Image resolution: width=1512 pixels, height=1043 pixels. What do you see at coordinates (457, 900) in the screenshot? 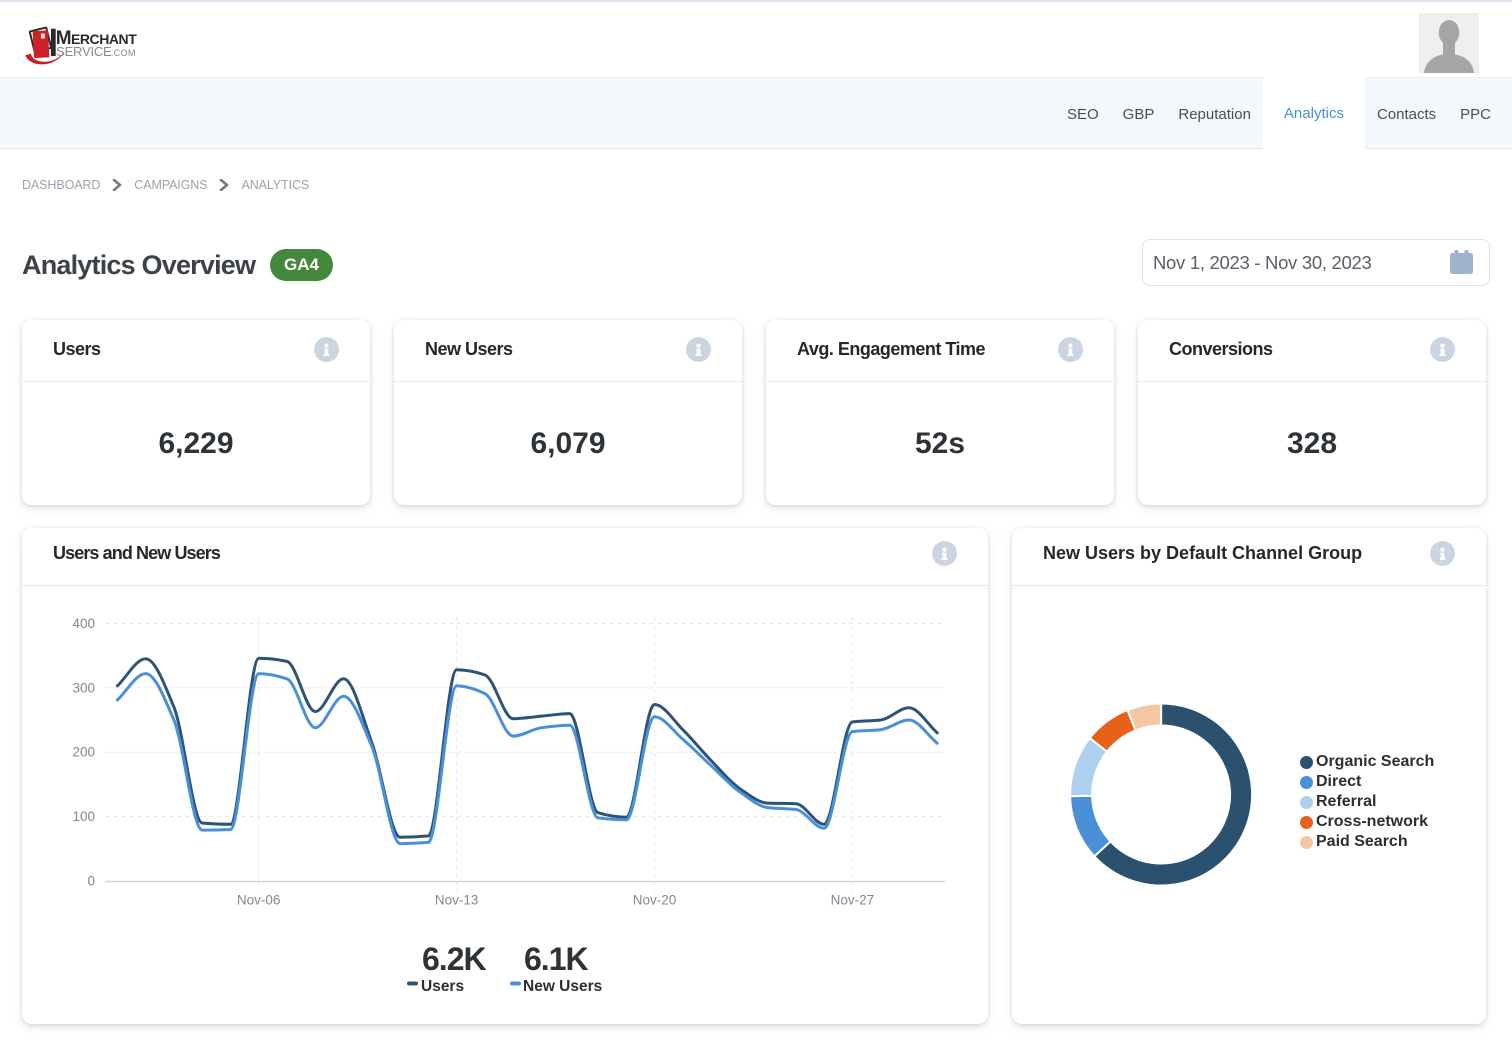
I see `svg-text: Nov-13` at bounding box center [457, 900].